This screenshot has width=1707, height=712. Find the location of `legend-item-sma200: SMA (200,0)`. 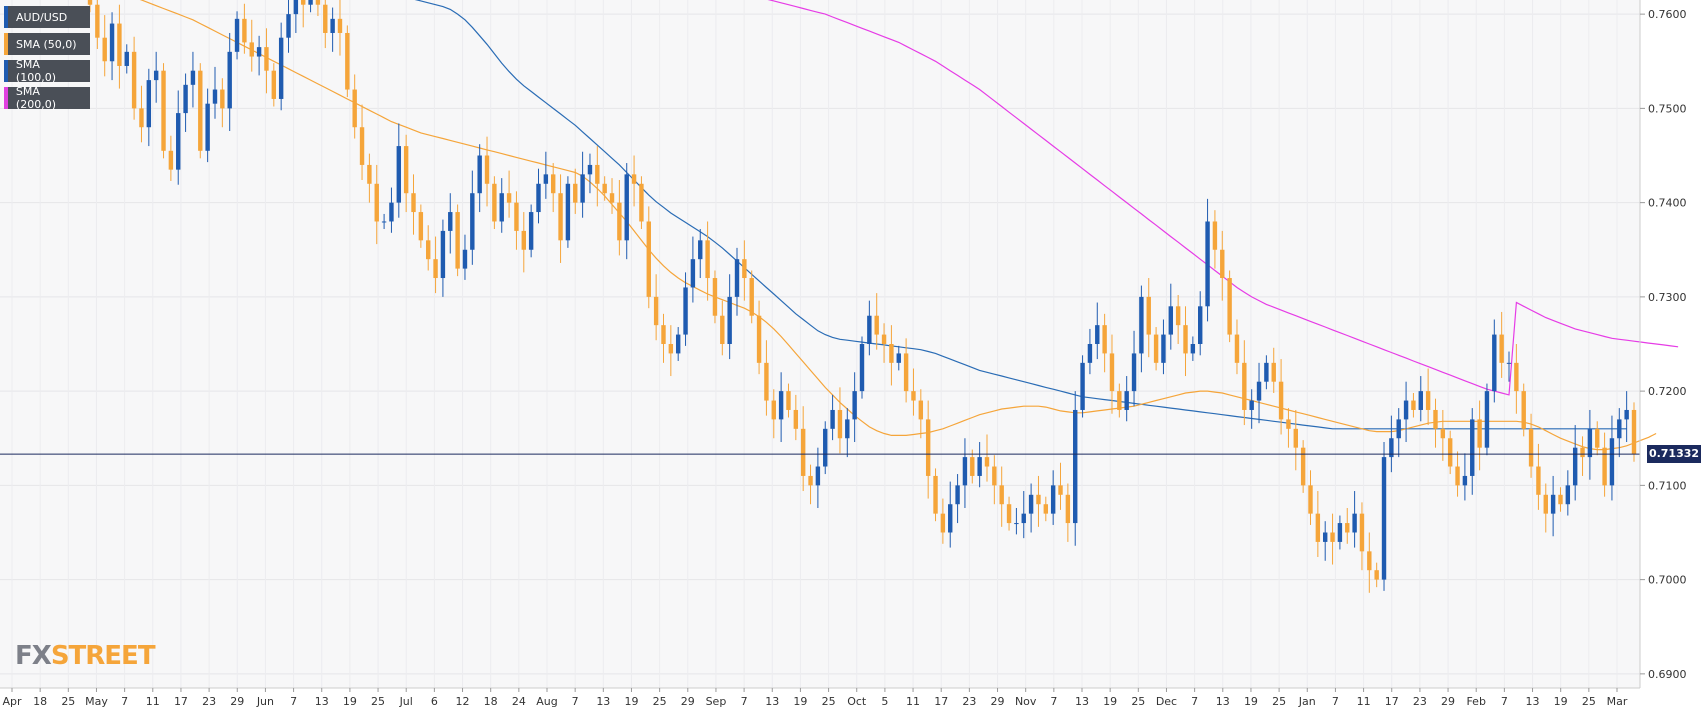

legend-item-sma200: SMA (200,0) is located at coordinates (47, 98).